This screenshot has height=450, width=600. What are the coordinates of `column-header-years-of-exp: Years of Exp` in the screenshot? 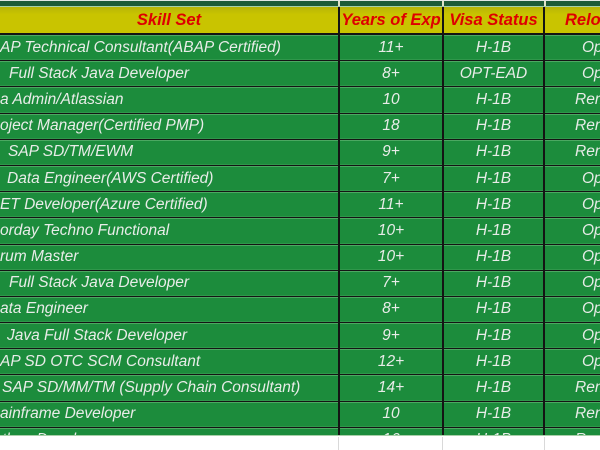 It's located at (391, 21).